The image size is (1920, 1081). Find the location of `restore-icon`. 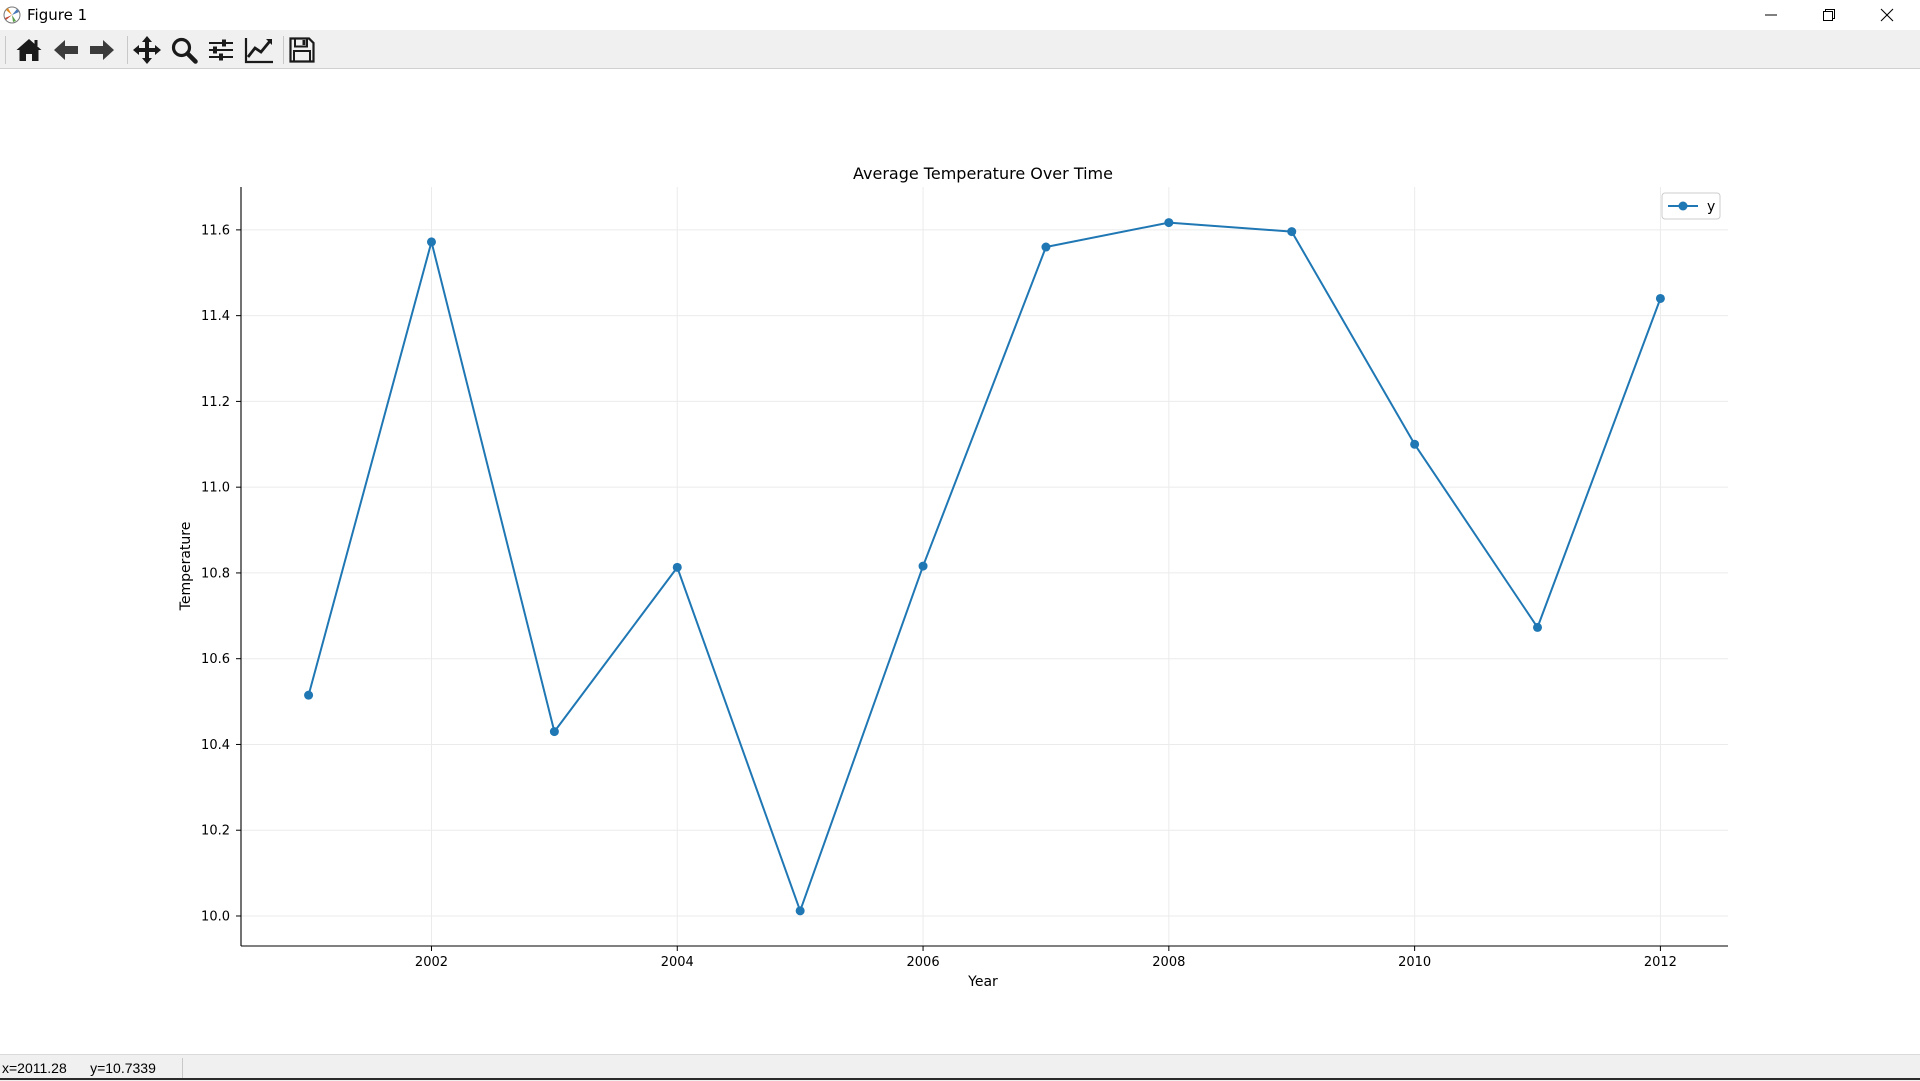

restore-icon is located at coordinates (1829, 15).